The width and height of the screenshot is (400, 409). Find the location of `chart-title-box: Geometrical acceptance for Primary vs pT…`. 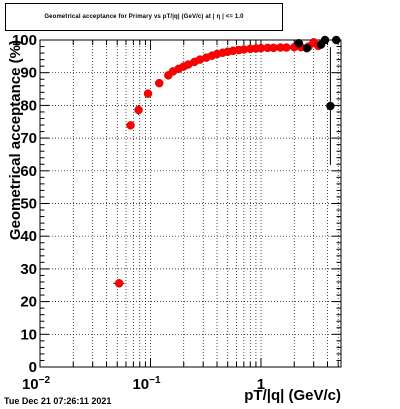

chart-title-box: Geometrical acceptance for Primary vs pT… is located at coordinates (144, 17).